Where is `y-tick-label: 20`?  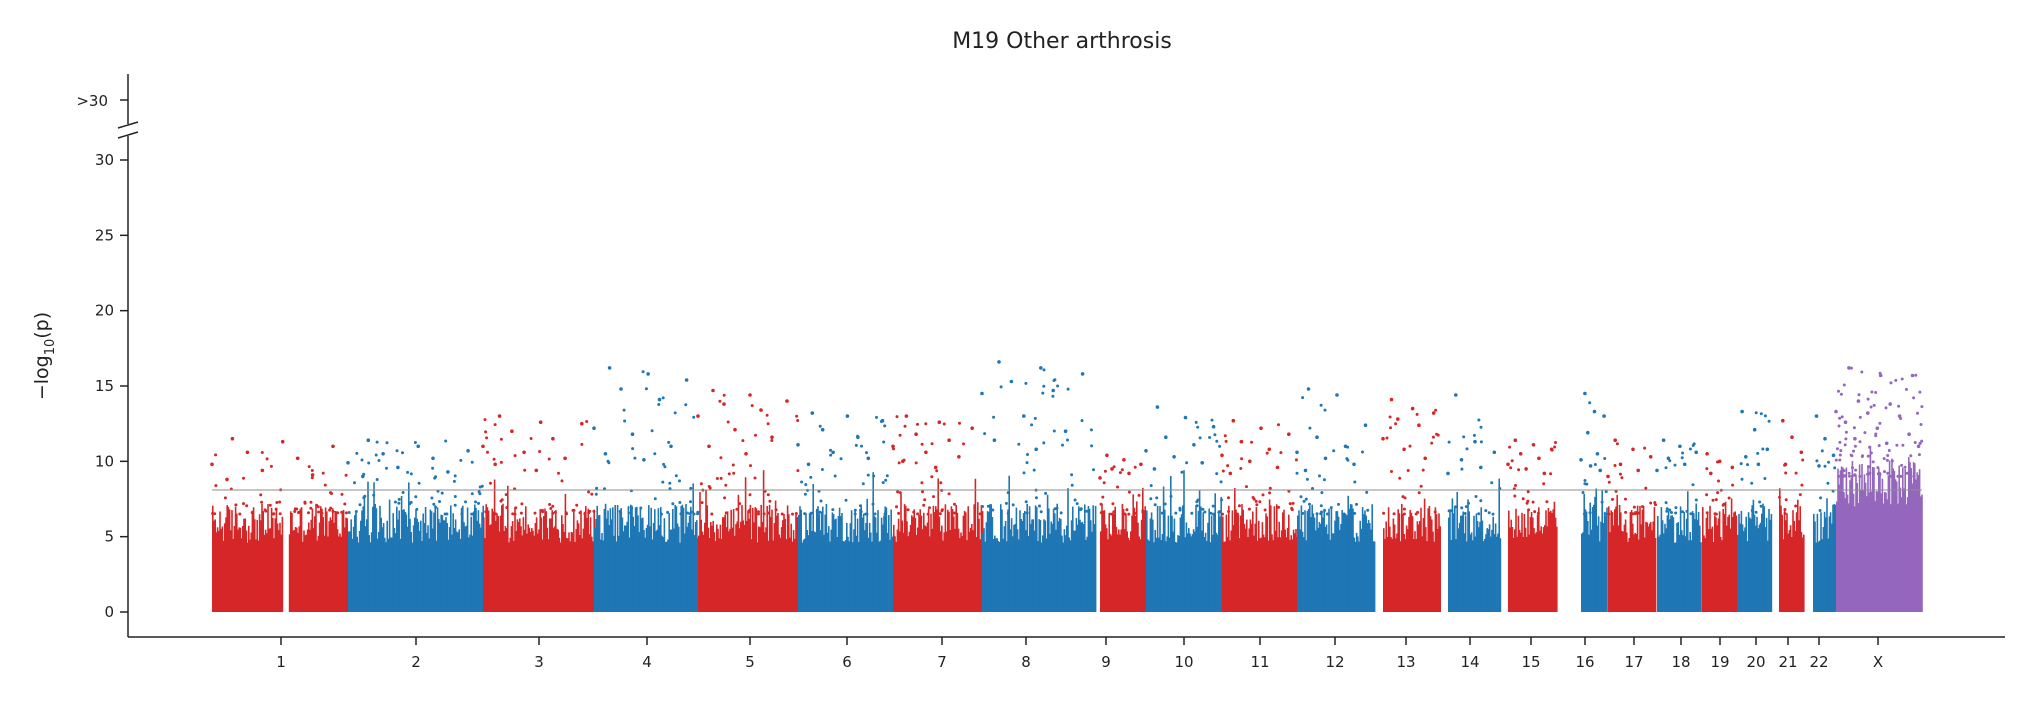
y-tick-label: 20 is located at coordinates (104, 311).